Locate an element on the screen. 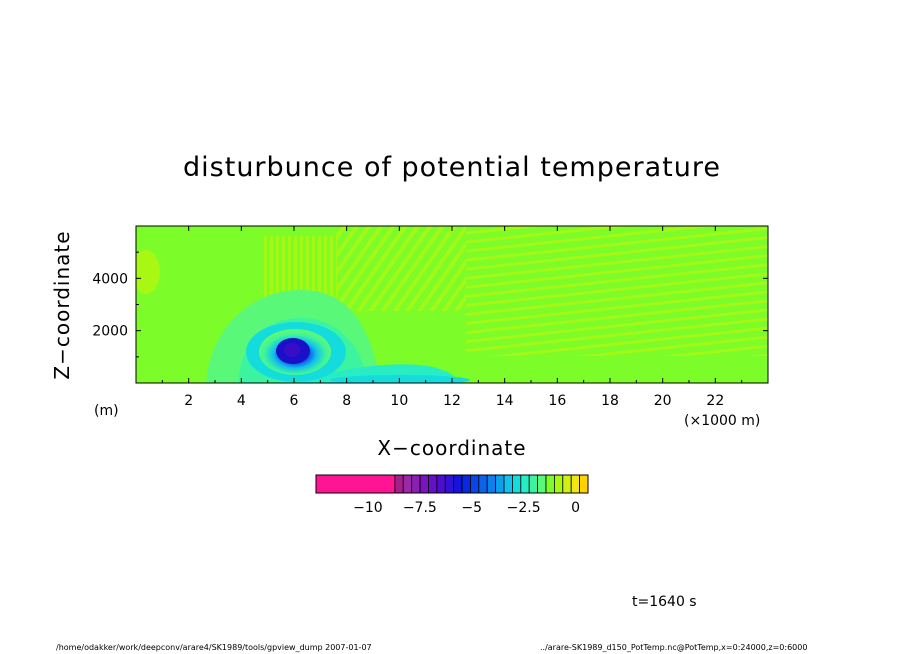 Image resolution: width=904 pixels, height=654 pixels. x-tick-label: 10 is located at coordinates (399, 401).